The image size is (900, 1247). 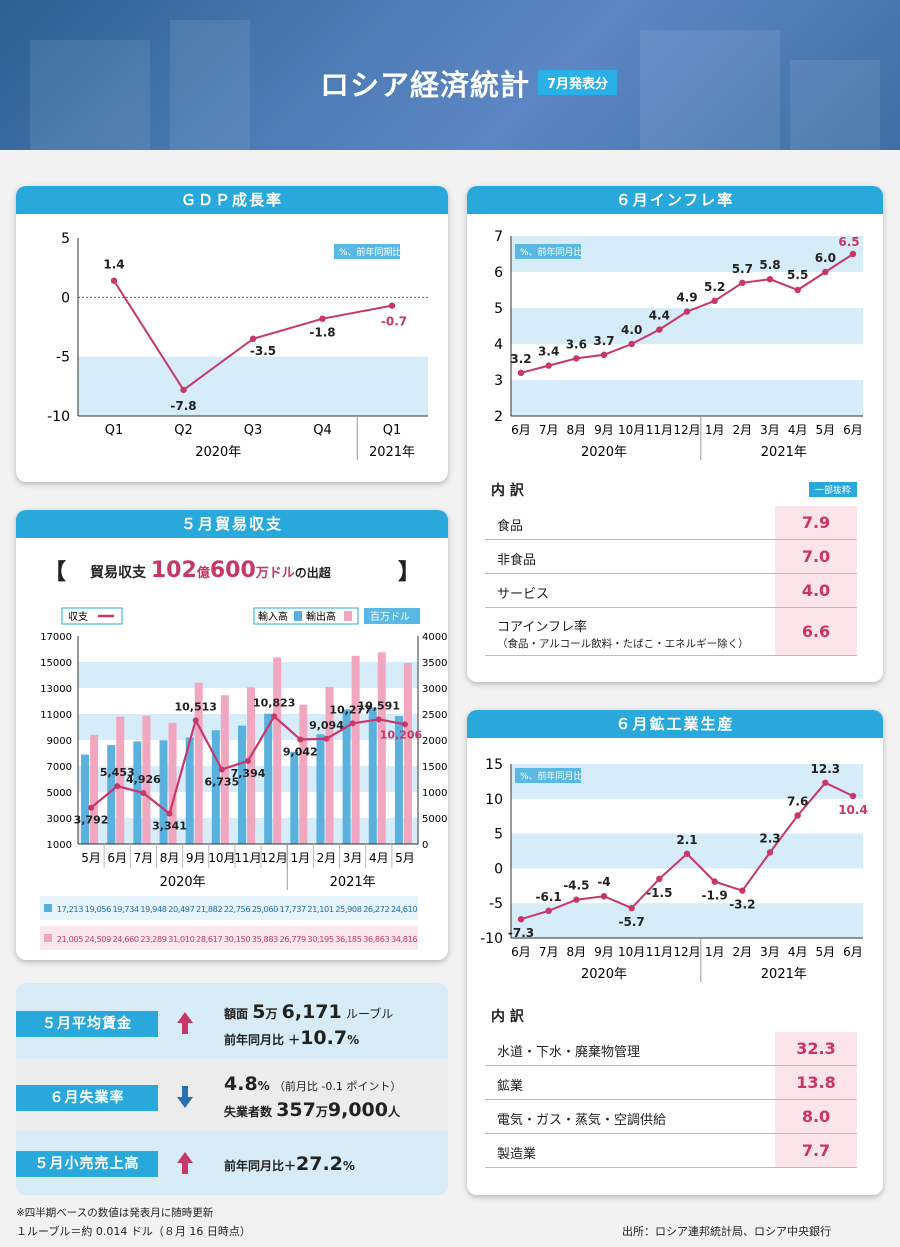 What do you see at coordinates (404, 909) in the screenshot?
I see `import-table-value: 24,610` at bounding box center [404, 909].